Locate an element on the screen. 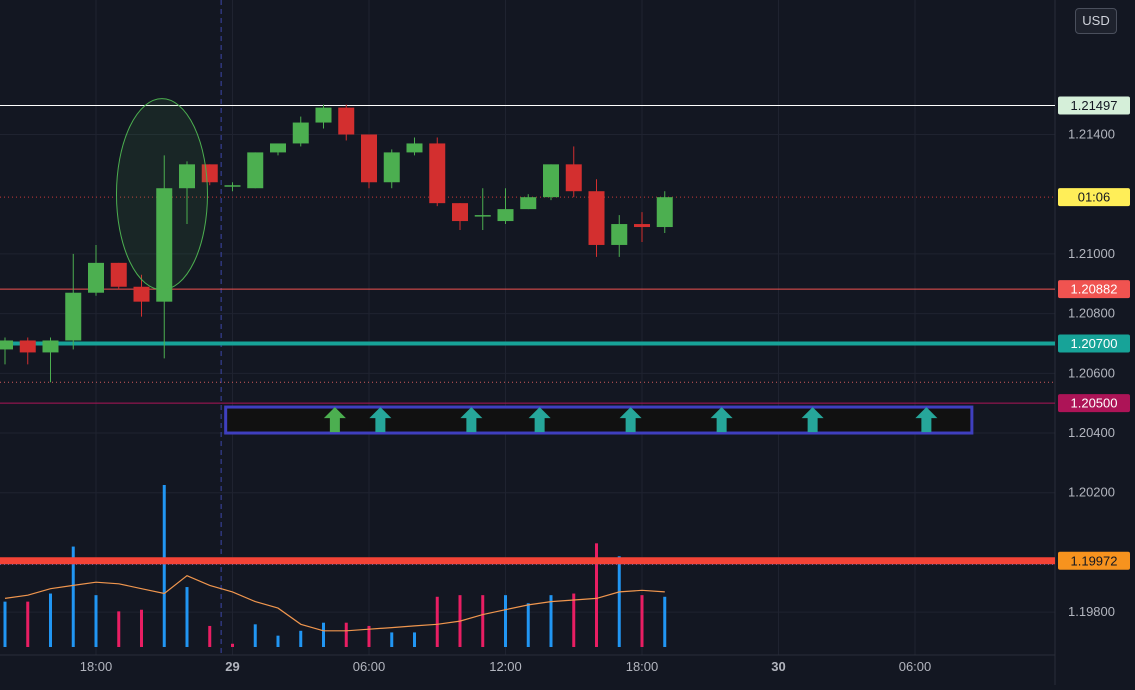 Image resolution: width=1135 pixels, height=690 pixels. time-tick-label: 06:00 is located at coordinates (915, 666).